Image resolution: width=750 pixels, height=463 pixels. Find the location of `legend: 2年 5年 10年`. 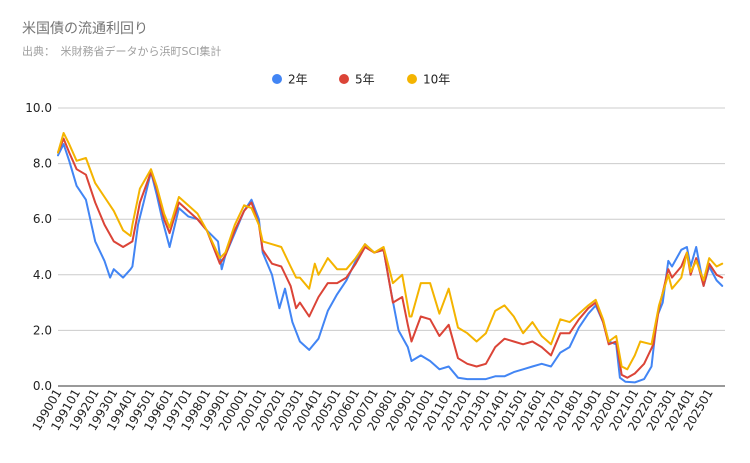

legend: 2年 5年 10年 is located at coordinates (361, 80).